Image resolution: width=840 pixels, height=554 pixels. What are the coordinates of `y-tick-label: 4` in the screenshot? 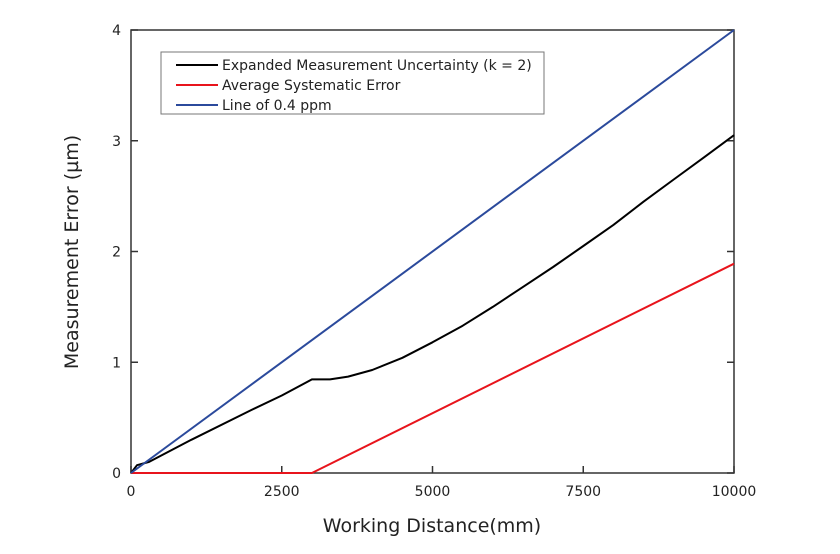 It's located at (116, 31).